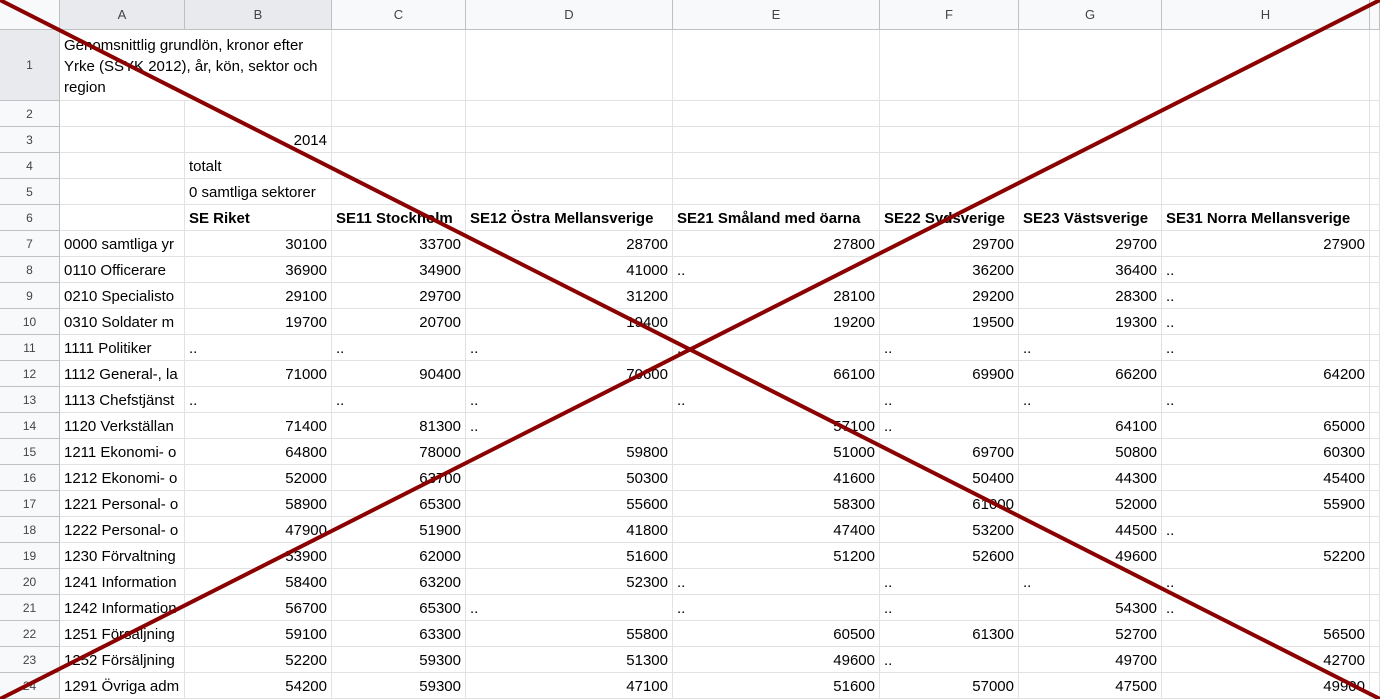 The width and height of the screenshot is (1380, 699). What do you see at coordinates (30, 660) in the screenshot?
I see `row-number: 23` at bounding box center [30, 660].